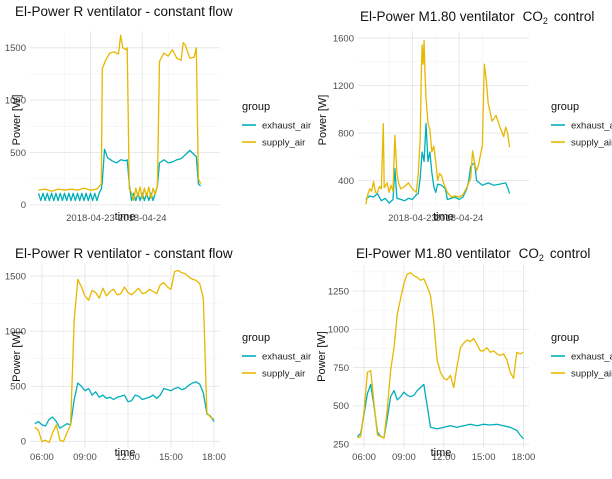 This screenshot has width=612, height=479. What do you see at coordinates (346, 181) in the screenshot?
I see `y-tick-label: 400` at bounding box center [346, 181].